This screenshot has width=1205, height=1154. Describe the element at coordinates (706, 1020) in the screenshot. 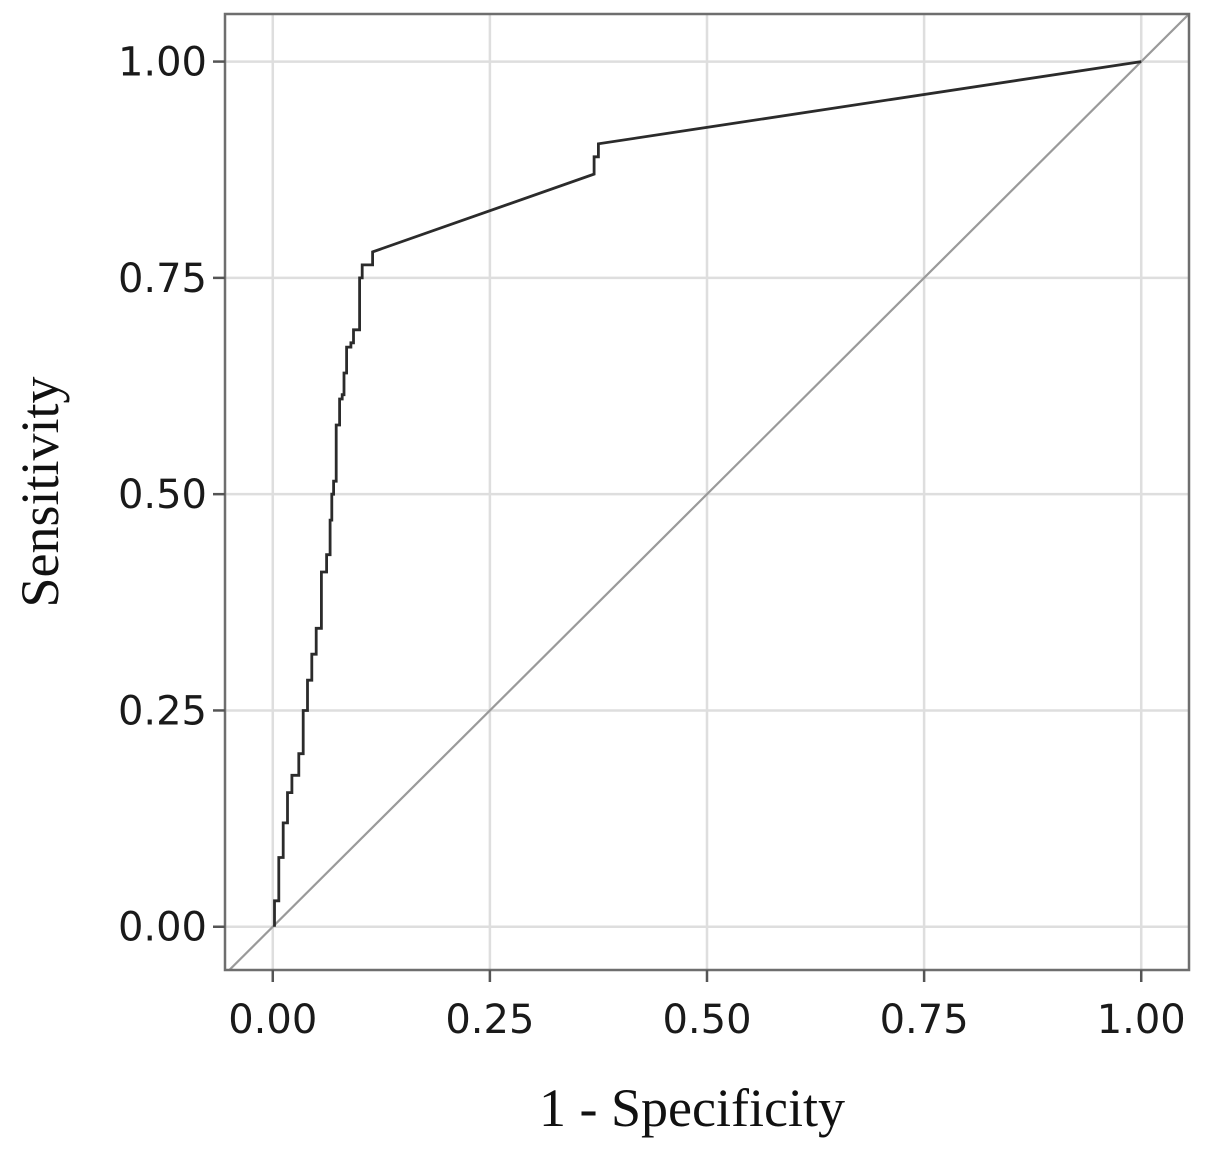

I see `x-tick-label: 0.50` at that location.